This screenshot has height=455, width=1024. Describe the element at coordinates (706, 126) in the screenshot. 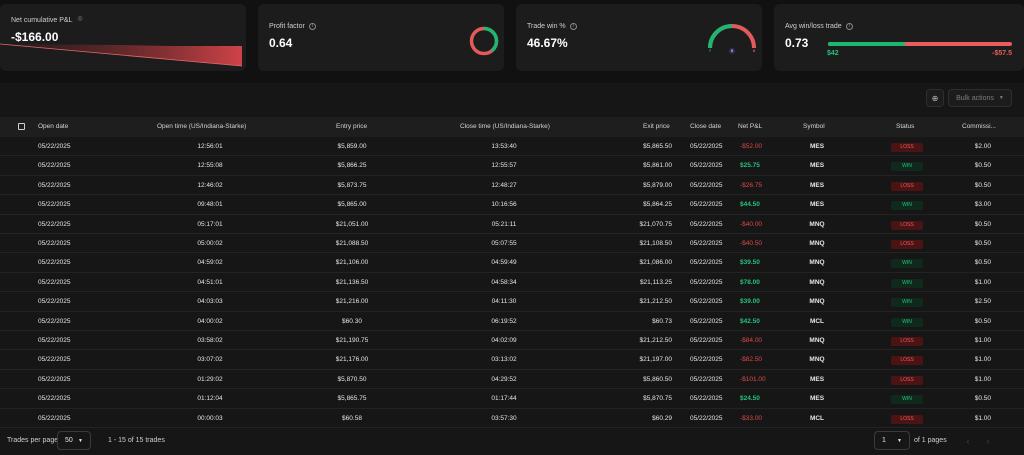

I see `col-close-date: Close date` at that location.